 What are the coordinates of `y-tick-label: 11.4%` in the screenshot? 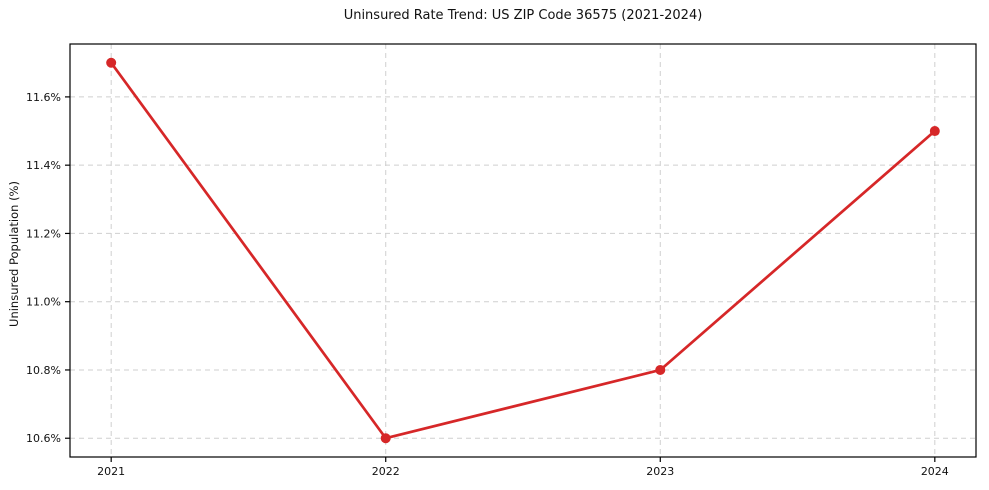 It's located at (43, 165).